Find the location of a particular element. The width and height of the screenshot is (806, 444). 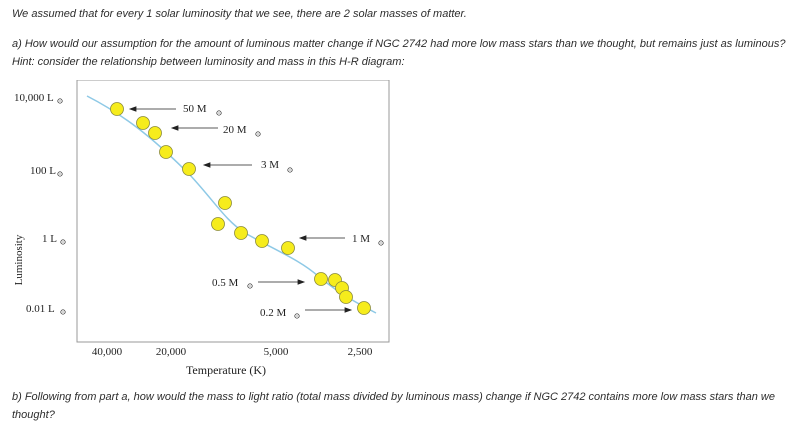

y-axis-label: Luminosity is located at coordinates (19, 259).